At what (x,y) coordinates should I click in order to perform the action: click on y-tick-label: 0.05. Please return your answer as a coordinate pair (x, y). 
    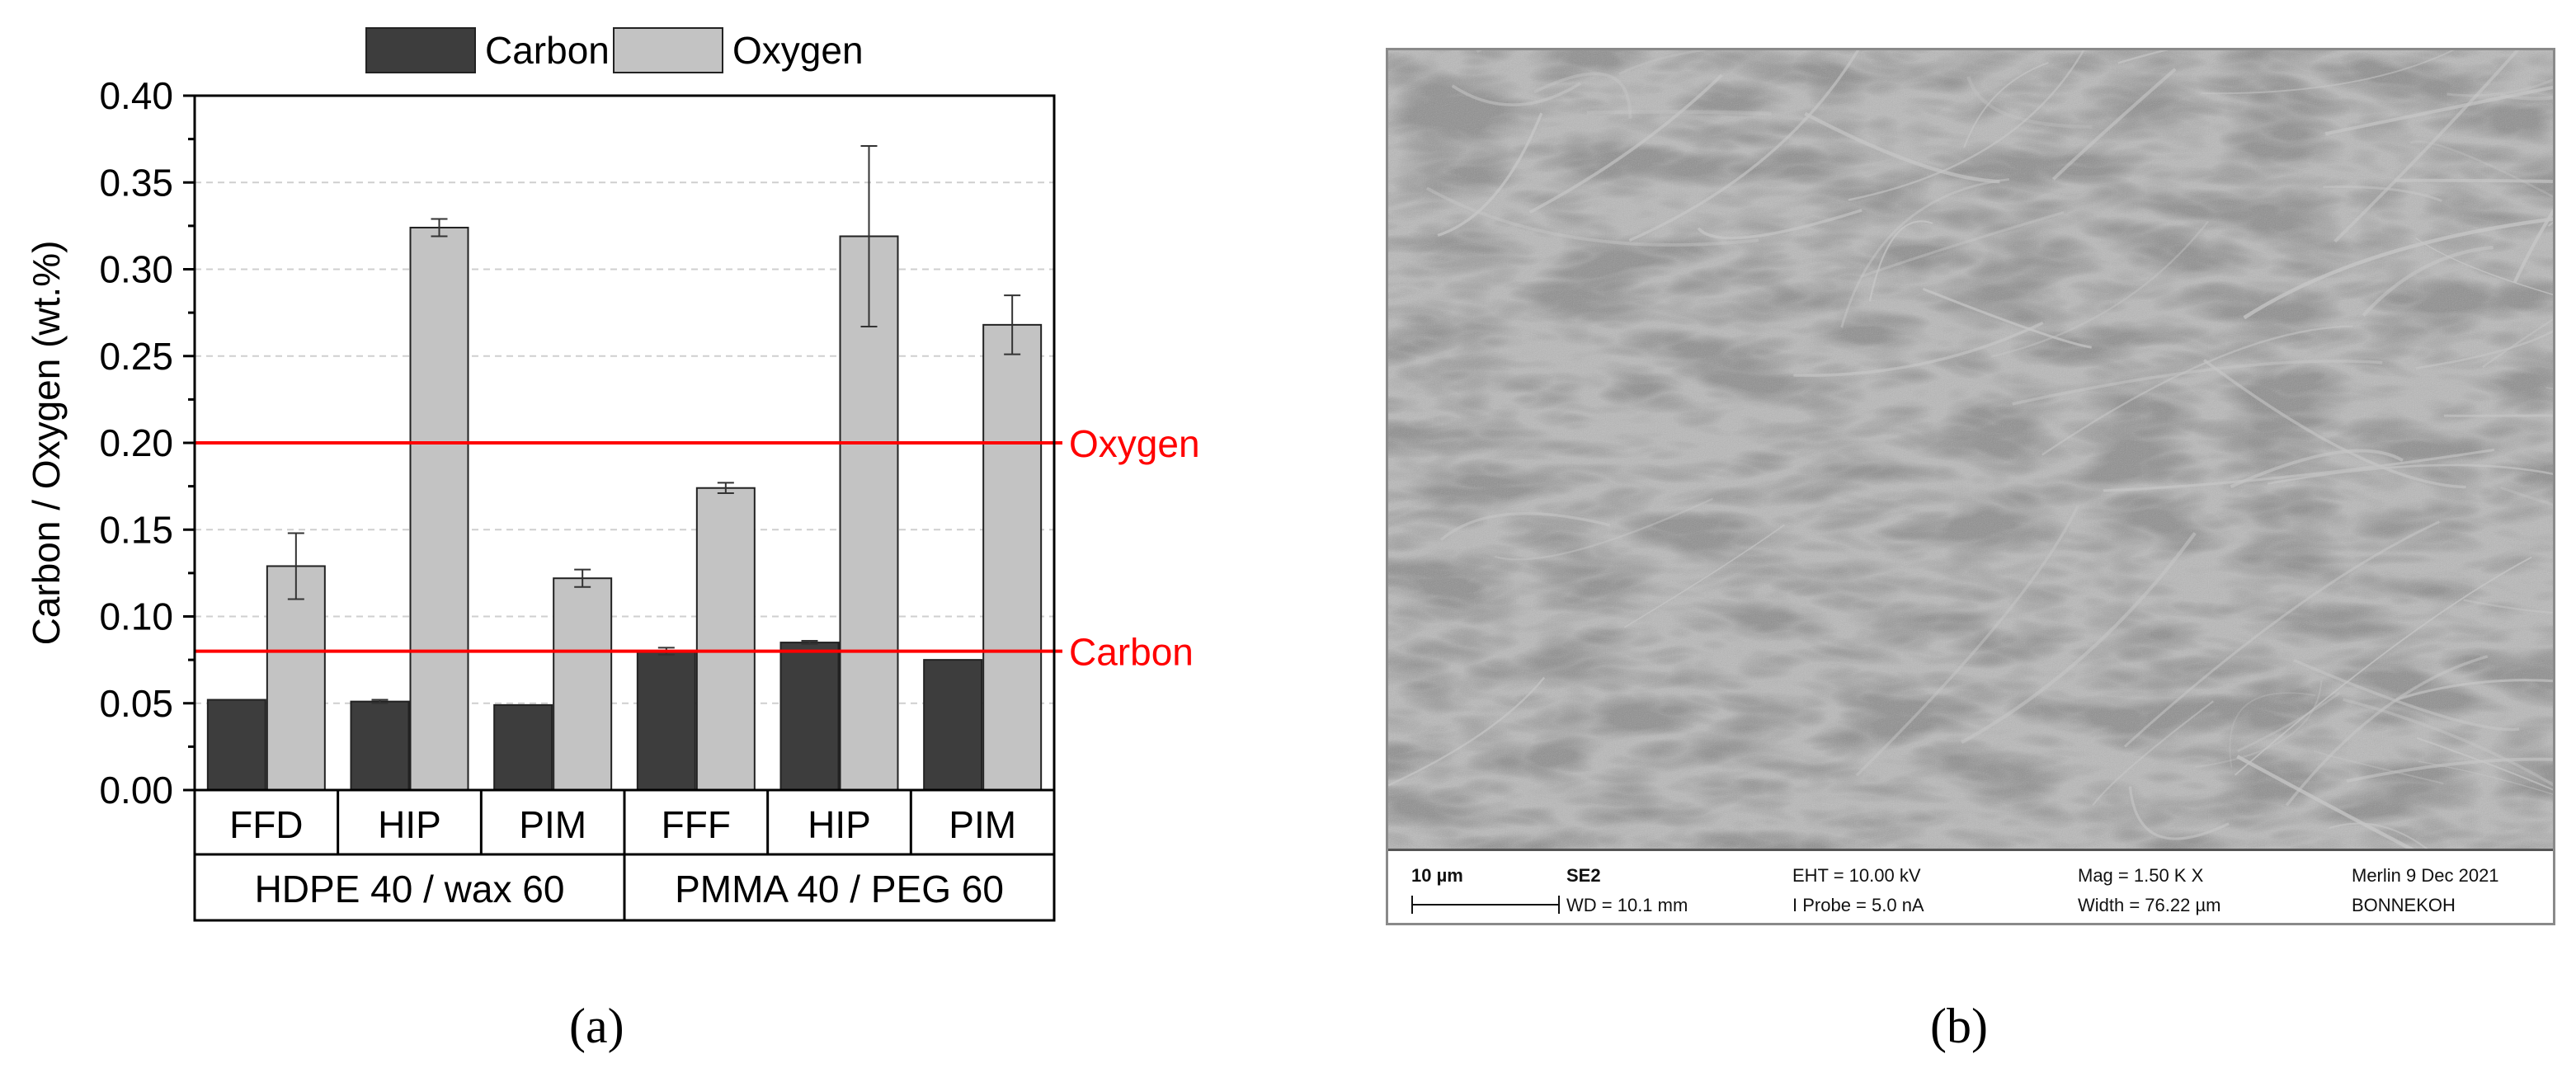
    Looking at the image, I should click on (136, 703).